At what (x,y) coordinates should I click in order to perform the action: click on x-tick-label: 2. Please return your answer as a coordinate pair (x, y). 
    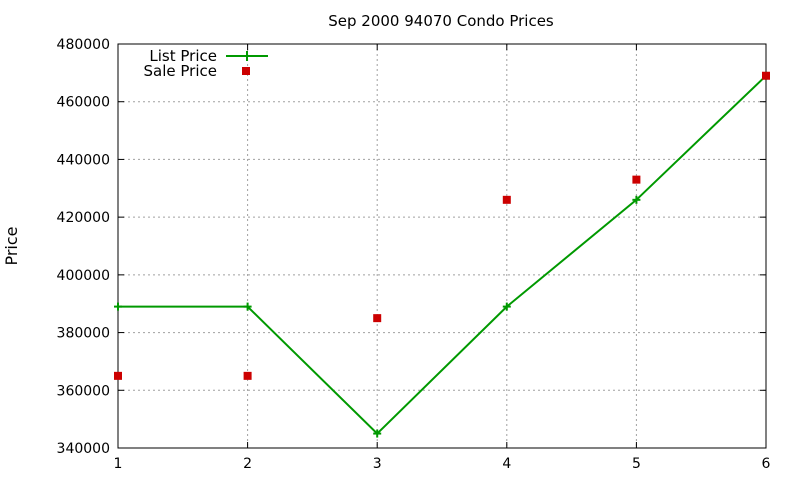
    Looking at the image, I should click on (247, 464).